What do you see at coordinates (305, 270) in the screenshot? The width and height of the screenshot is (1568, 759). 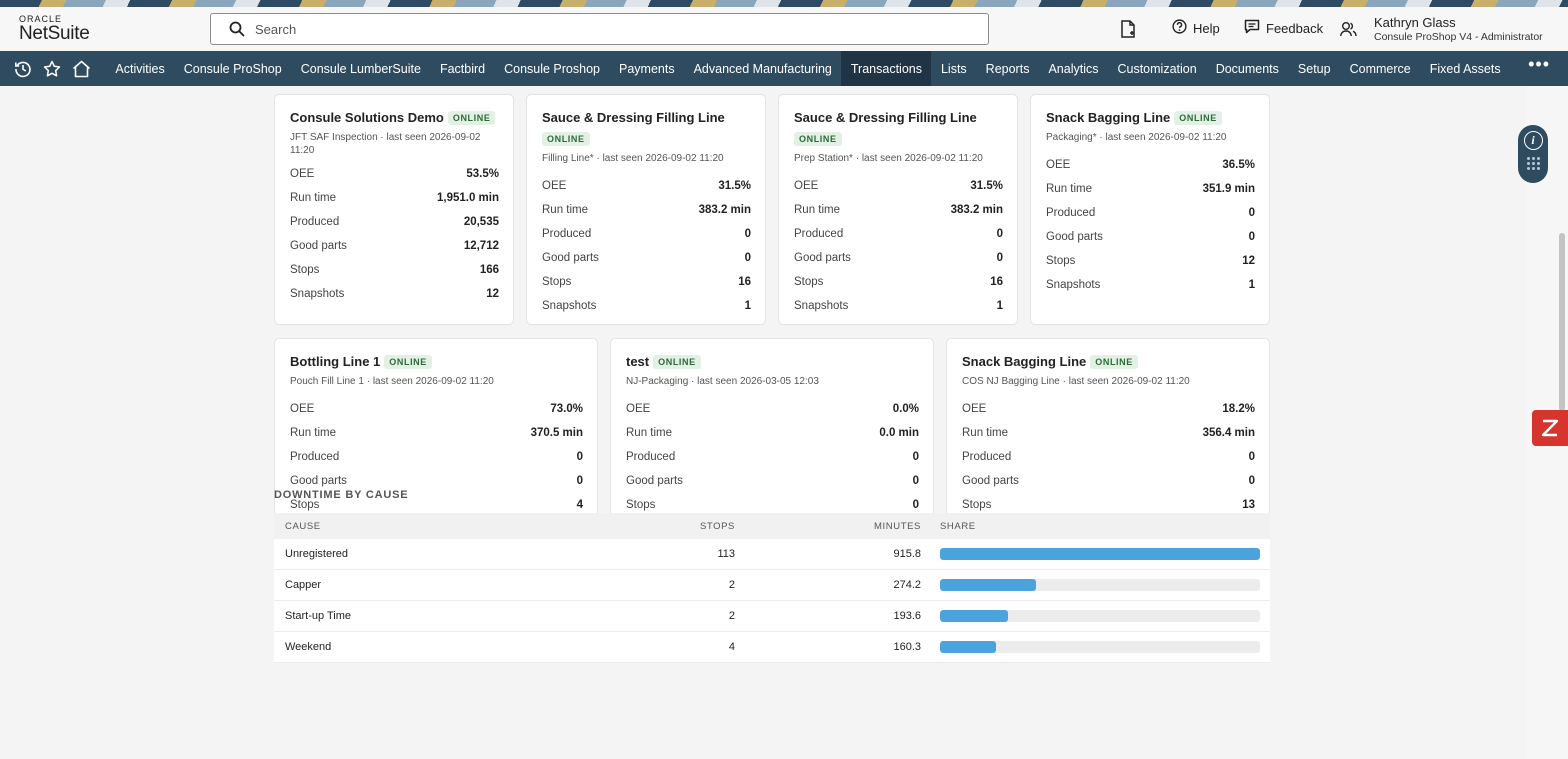 I see `metric-label: Stops` at bounding box center [305, 270].